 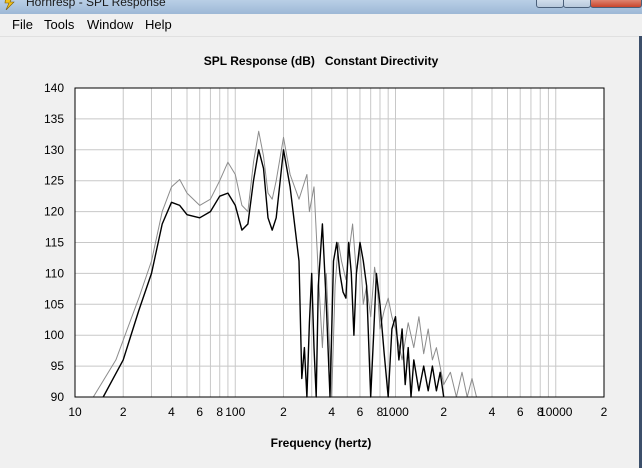 I want to click on menu-window: Window, so click(x=110, y=24).